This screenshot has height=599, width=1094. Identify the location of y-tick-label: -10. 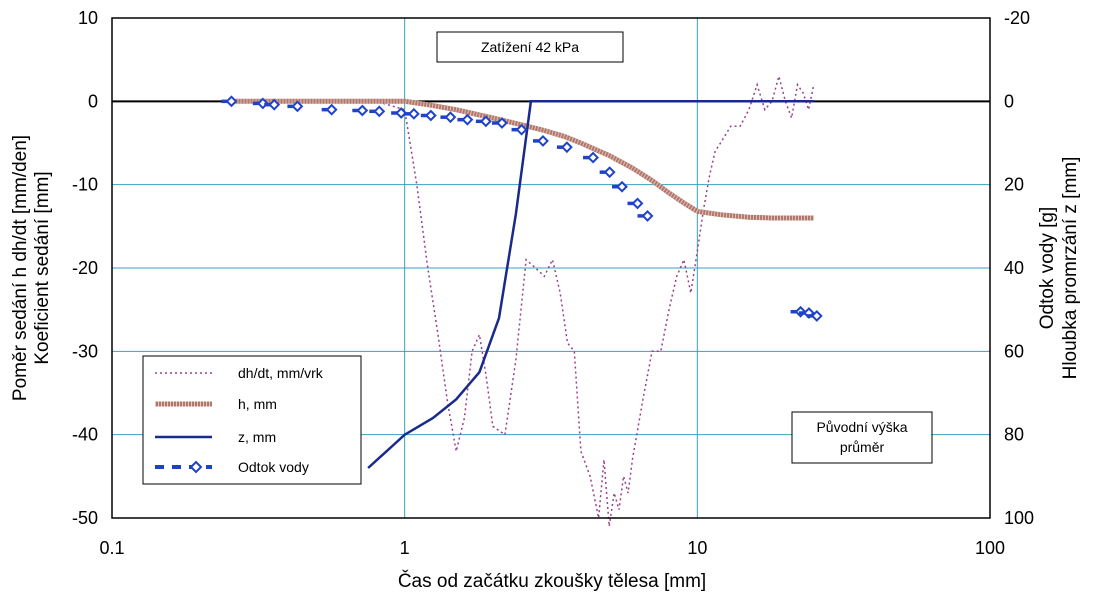
(85, 185).